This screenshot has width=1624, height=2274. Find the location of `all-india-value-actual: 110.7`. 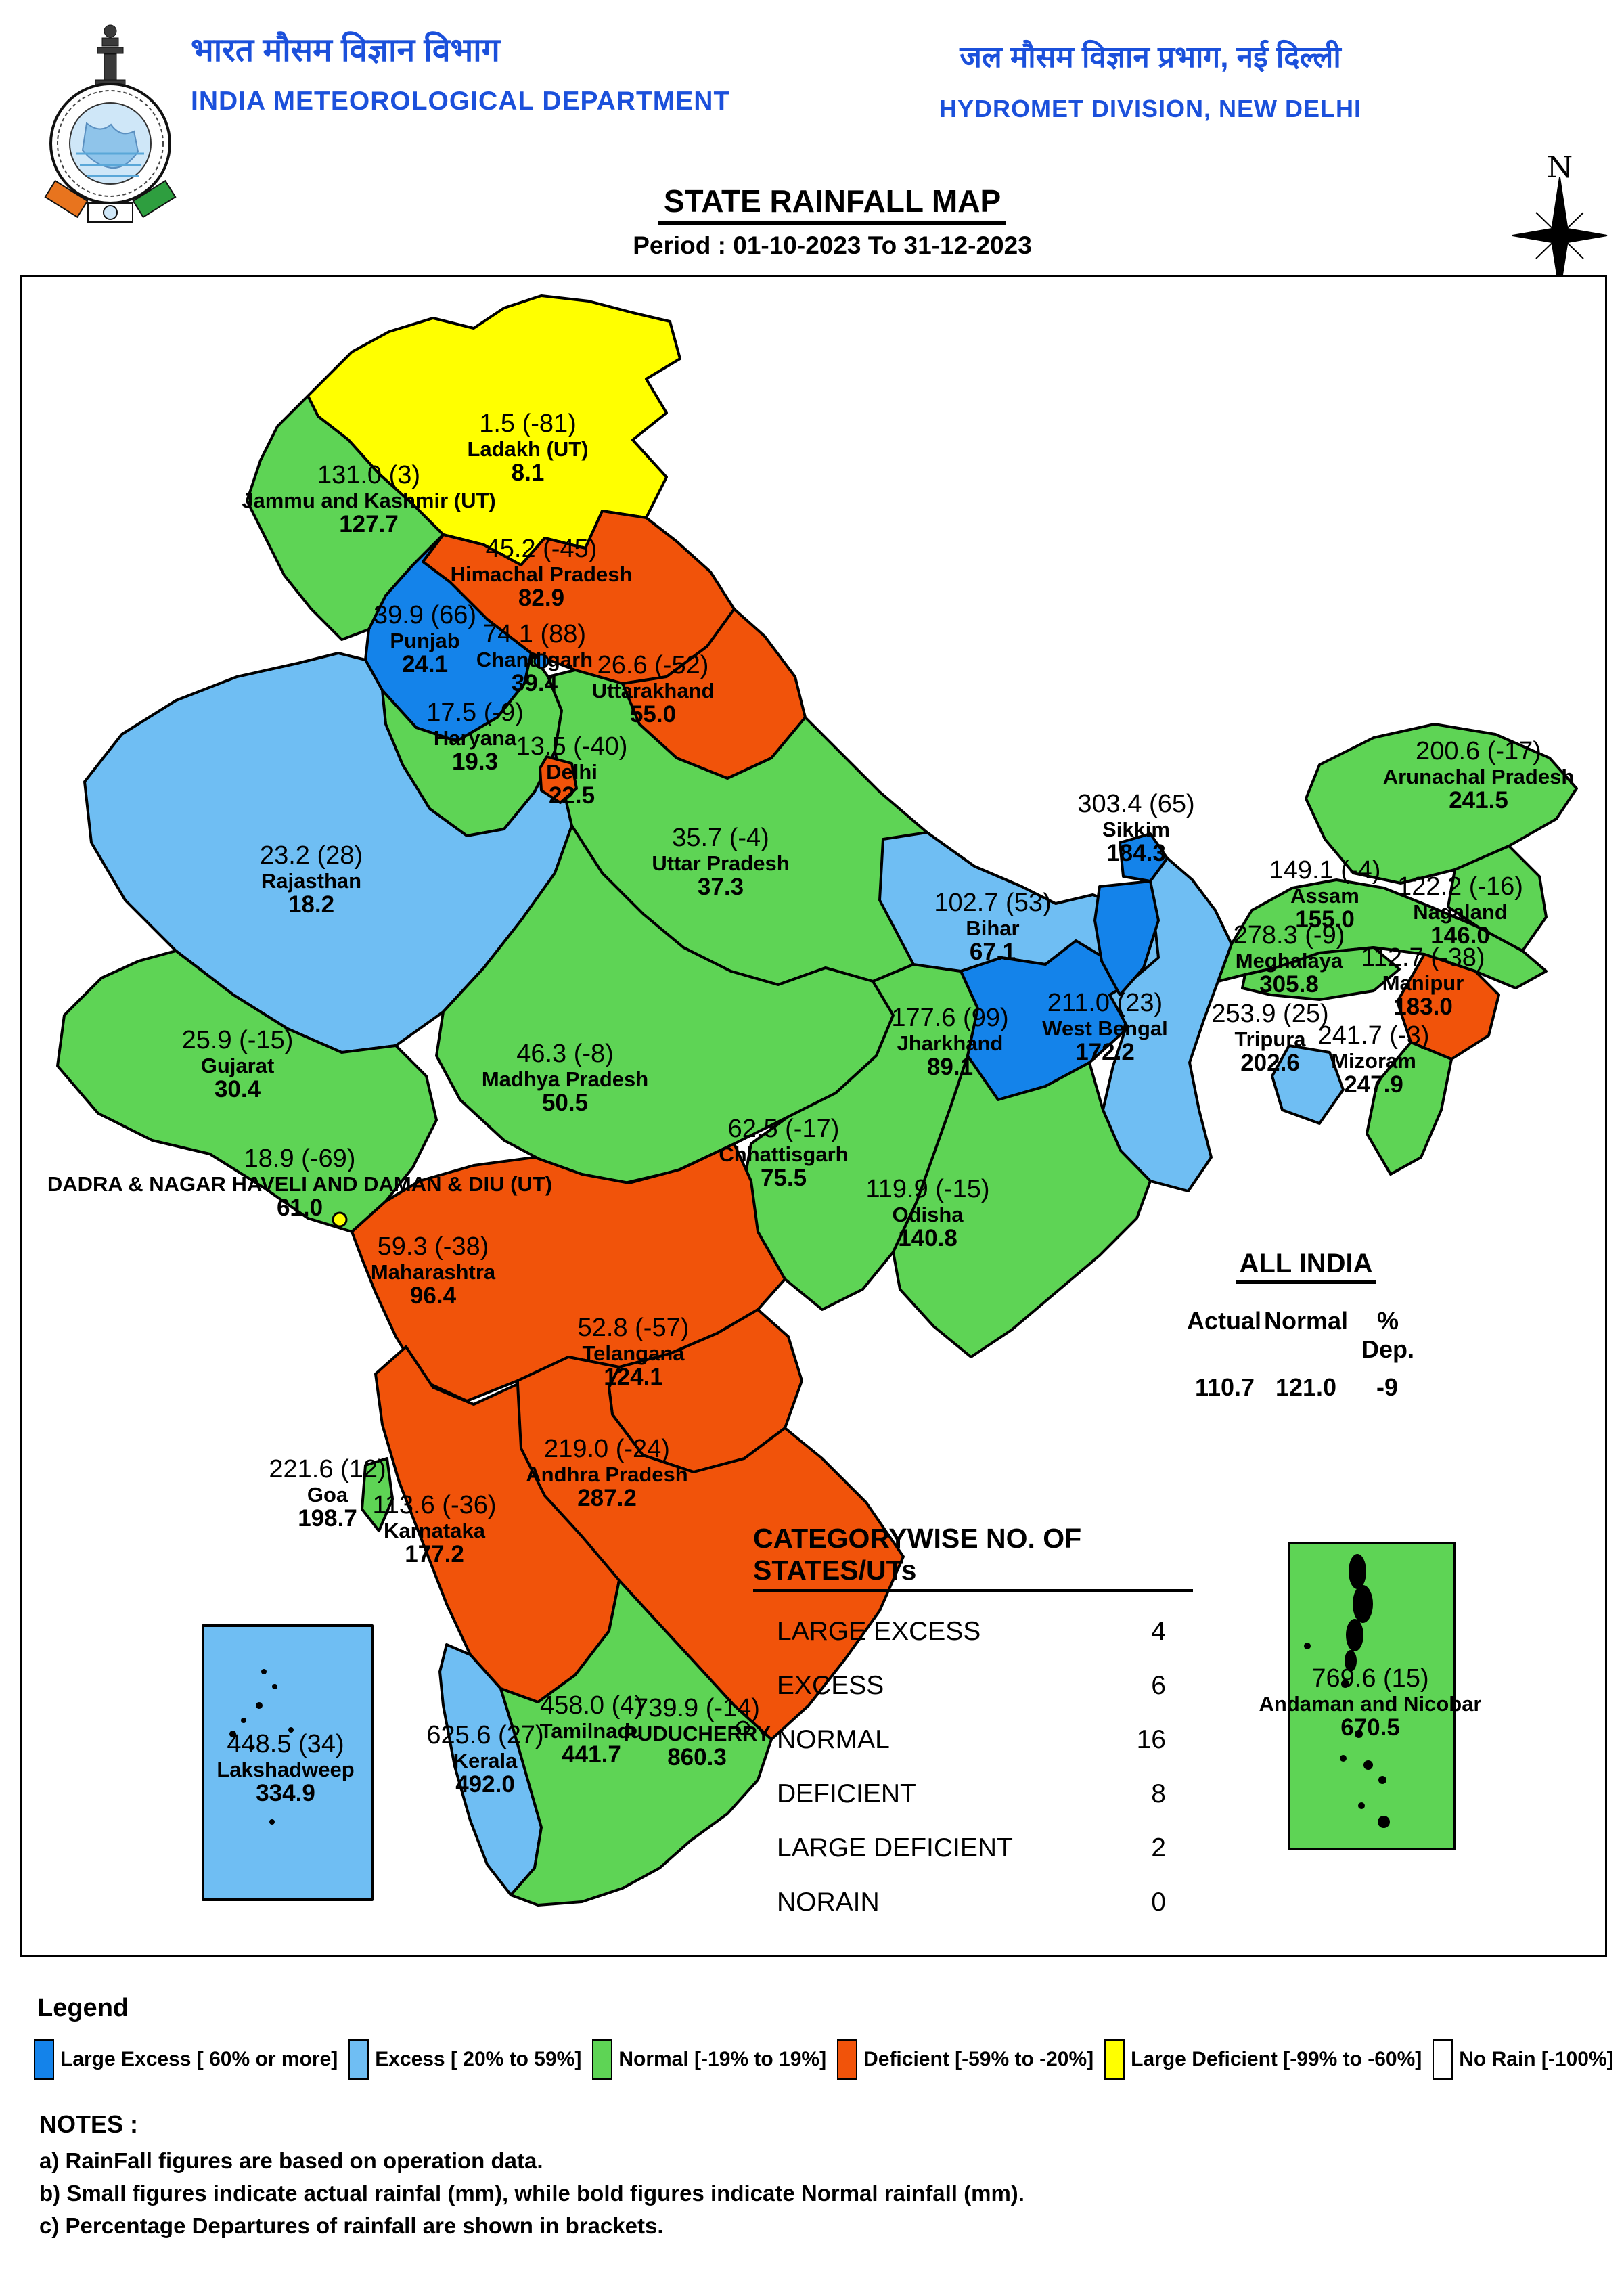

all-india-value-actual: 110.7 is located at coordinates (1224, 1387).